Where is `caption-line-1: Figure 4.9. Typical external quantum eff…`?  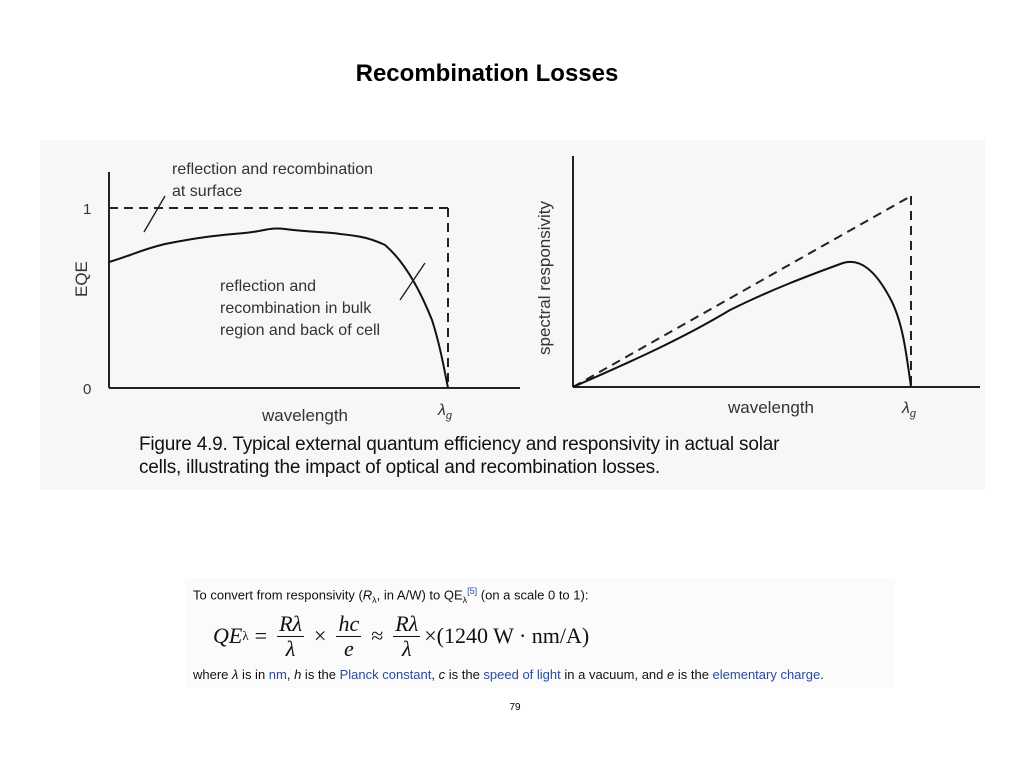 caption-line-1: Figure 4.9. Typical external quantum eff… is located at coordinates (459, 444).